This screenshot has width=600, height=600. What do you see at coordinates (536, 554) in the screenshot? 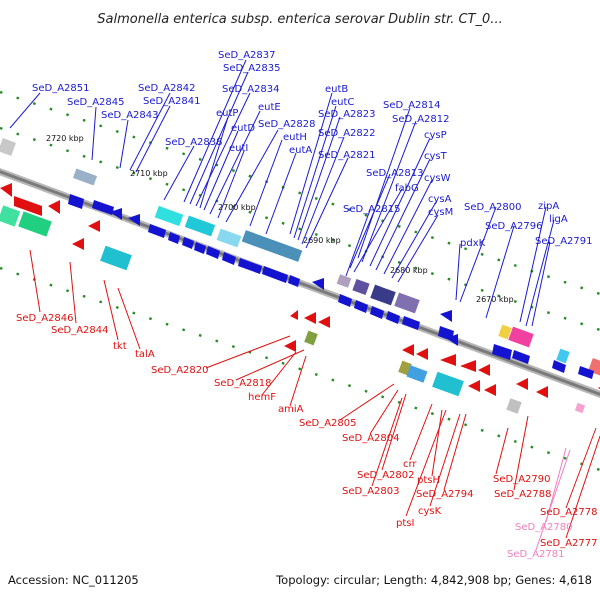
I see `gene-label: SeD_A2781` at bounding box center [536, 554].